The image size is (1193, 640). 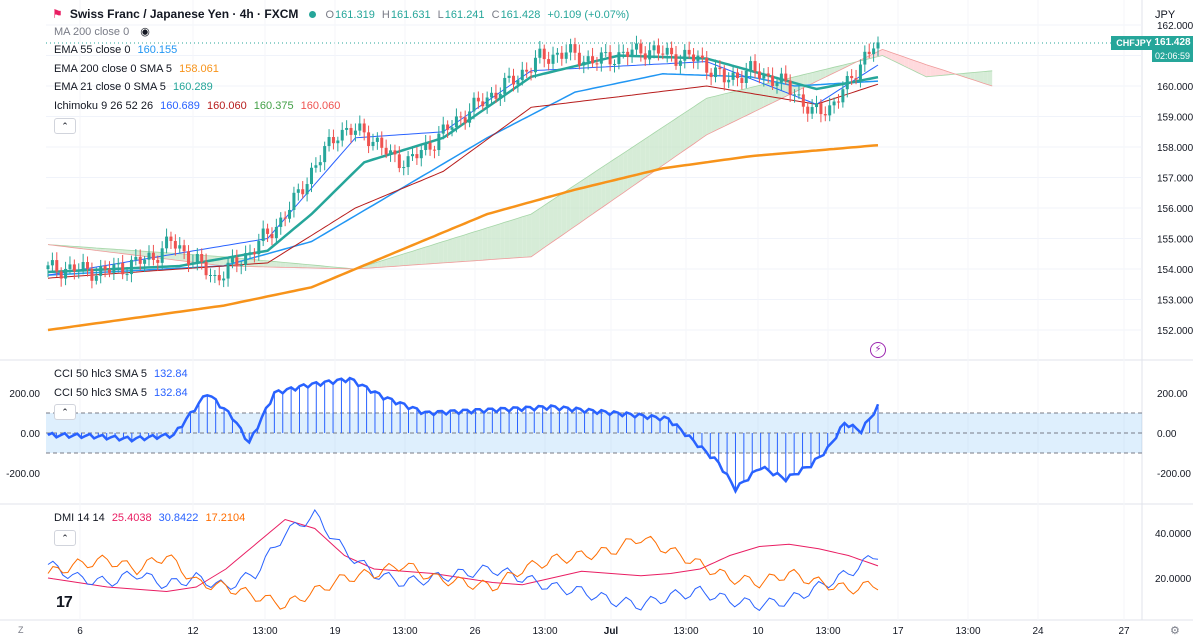 What do you see at coordinates (110, 87) in the screenshot?
I see `ema21-label: EMA 21 close 0 SMA 5` at bounding box center [110, 87].